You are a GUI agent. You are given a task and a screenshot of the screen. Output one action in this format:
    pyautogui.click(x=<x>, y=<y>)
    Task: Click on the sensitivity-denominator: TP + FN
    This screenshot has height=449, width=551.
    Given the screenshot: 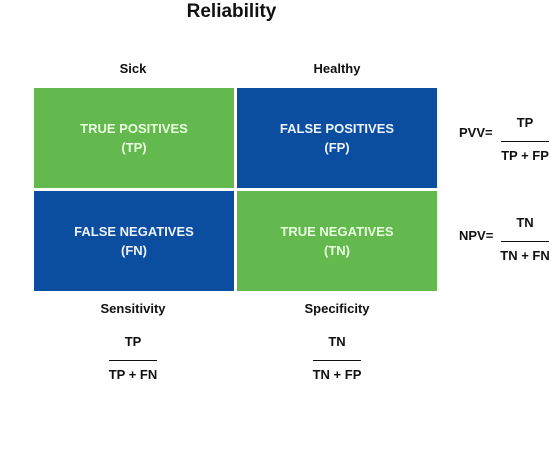 What is the action you would take?
    pyautogui.click(x=133, y=375)
    